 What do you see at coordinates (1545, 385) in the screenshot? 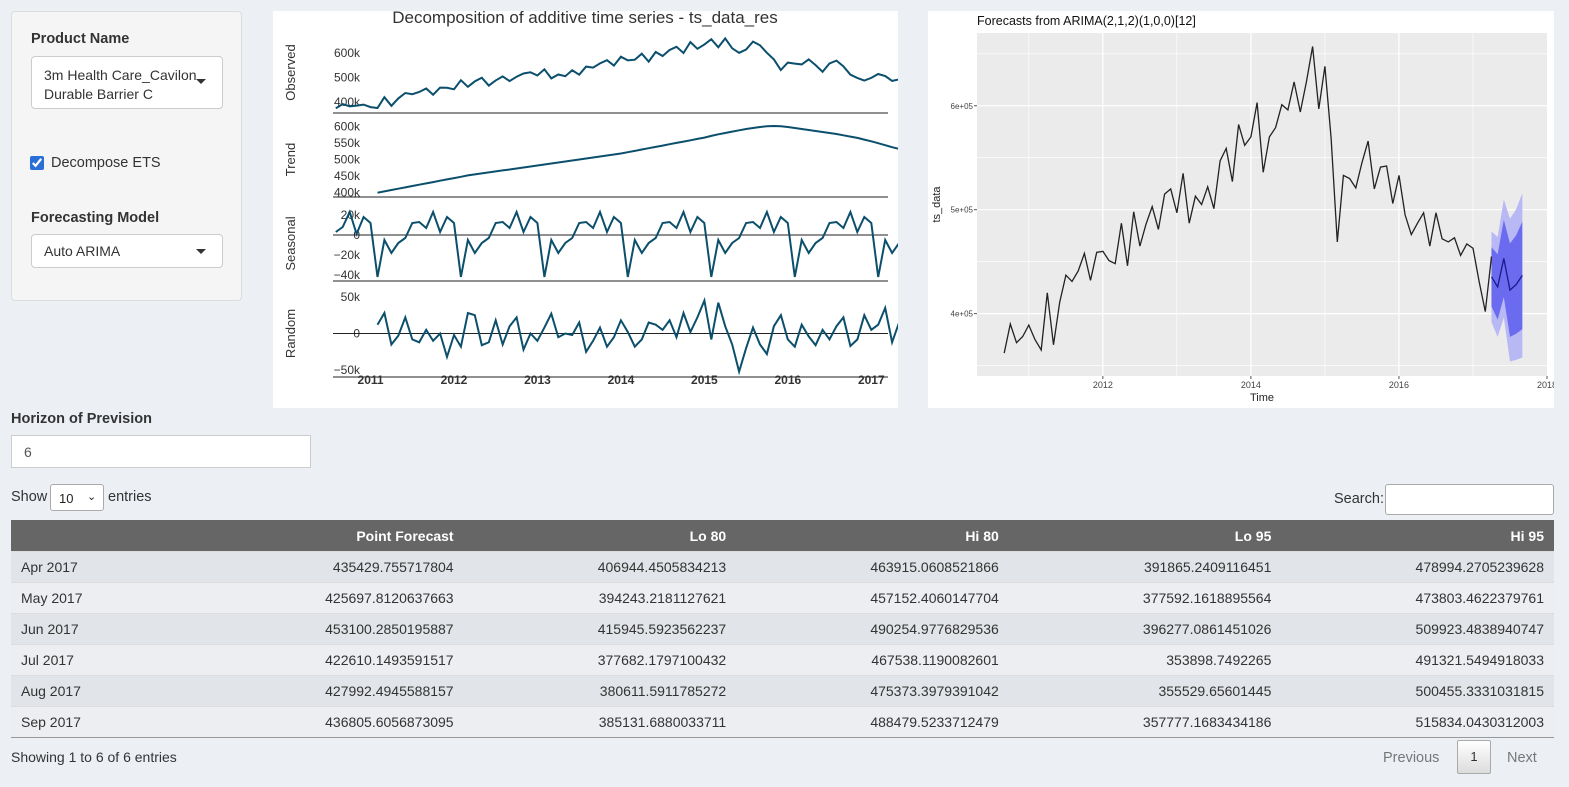
I see `x-tick-label: 2018` at bounding box center [1545, 385].